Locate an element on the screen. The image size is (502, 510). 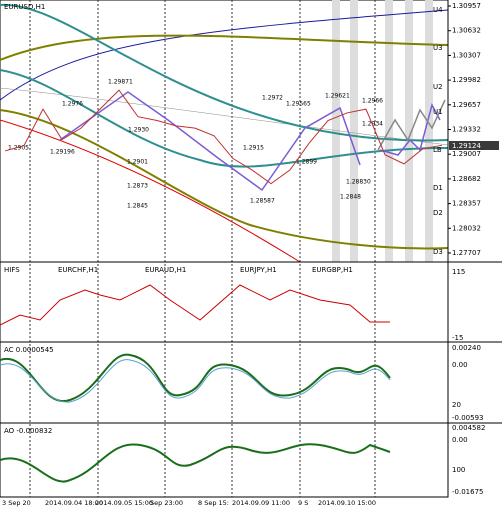
ao-title: AO -0.000832 is located at coordinates (28, 431).